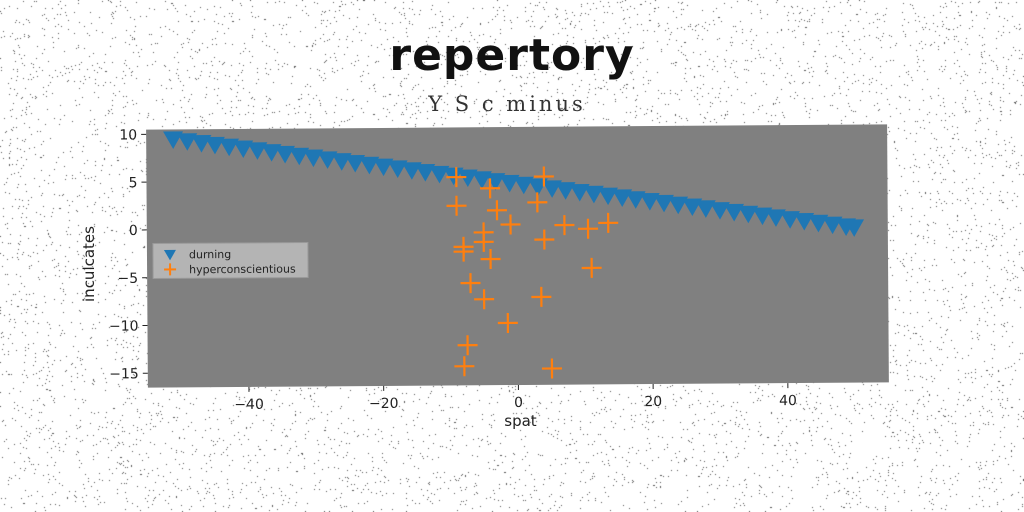 The height and width of the screenshot is (512, 1024). I want to click on y-tick-label: −5, so click(127, 279).